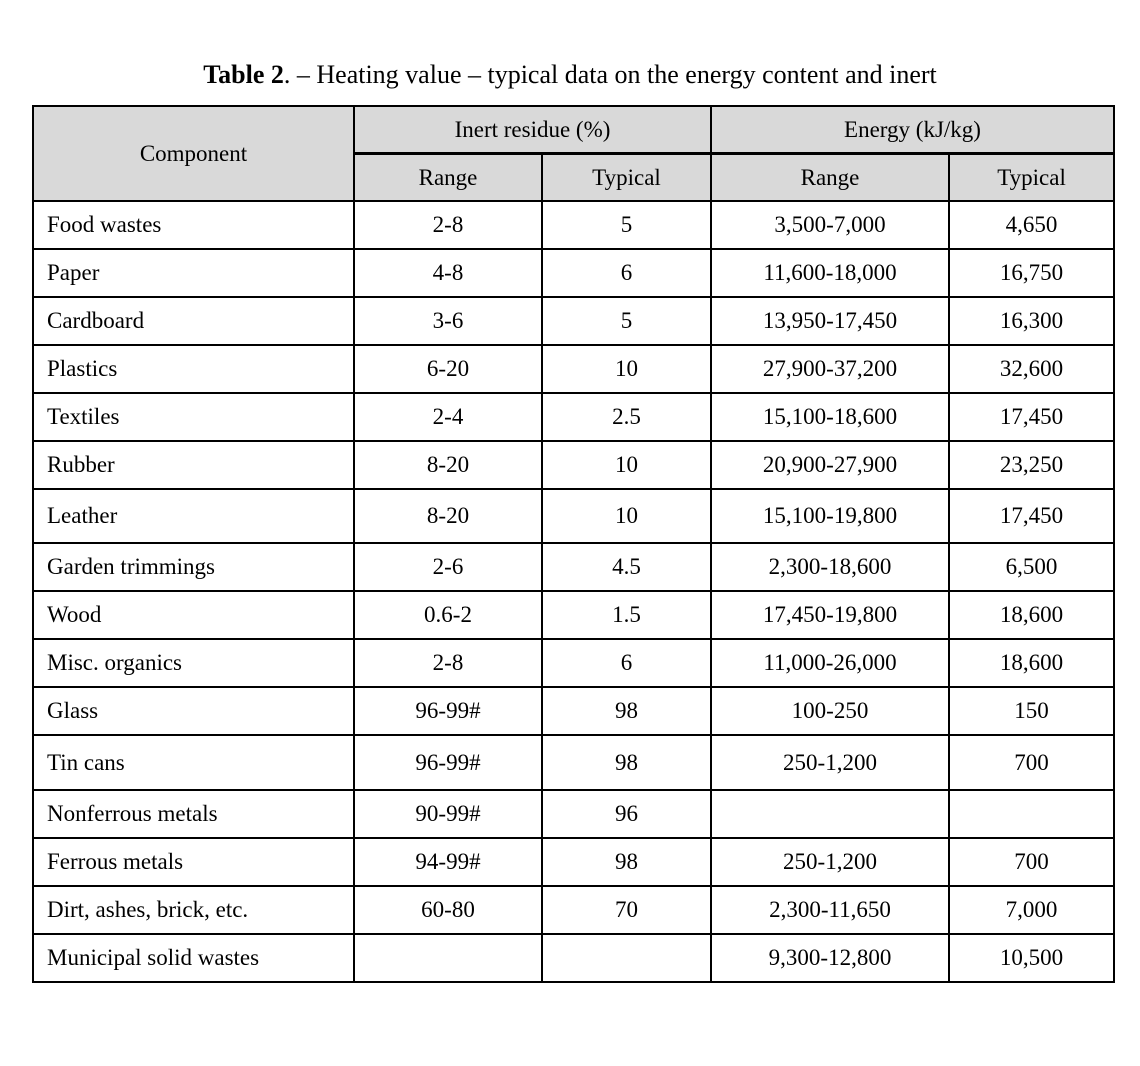 This screenshot has width=1140, height=1066. I want to click on value-cell: 2,300-11,650, so click(830, 910).